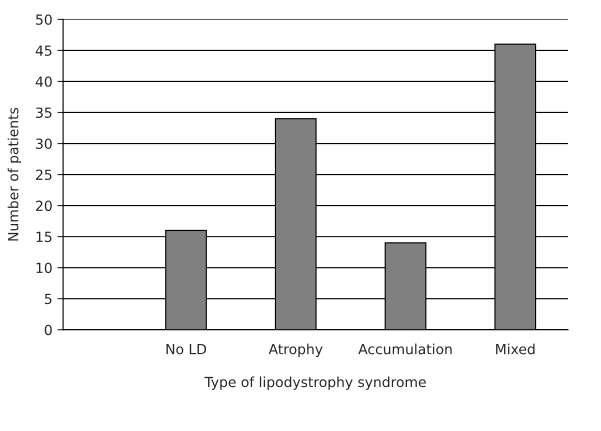 This screenshot has height=431, width=601. Describe the element at coordinates (44, 175) in the screenshot. I see `y-tick-label: 25` at that location.